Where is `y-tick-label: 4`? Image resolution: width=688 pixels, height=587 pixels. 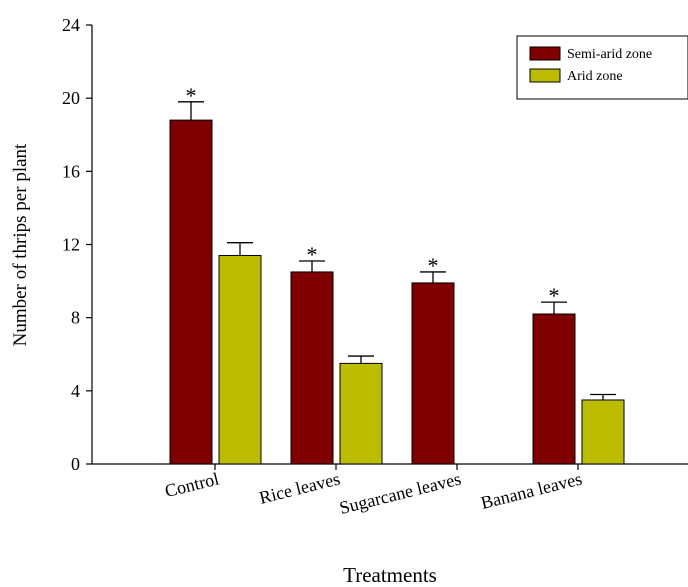 y-tick-label: 4 is located at coordinates (75, 391).